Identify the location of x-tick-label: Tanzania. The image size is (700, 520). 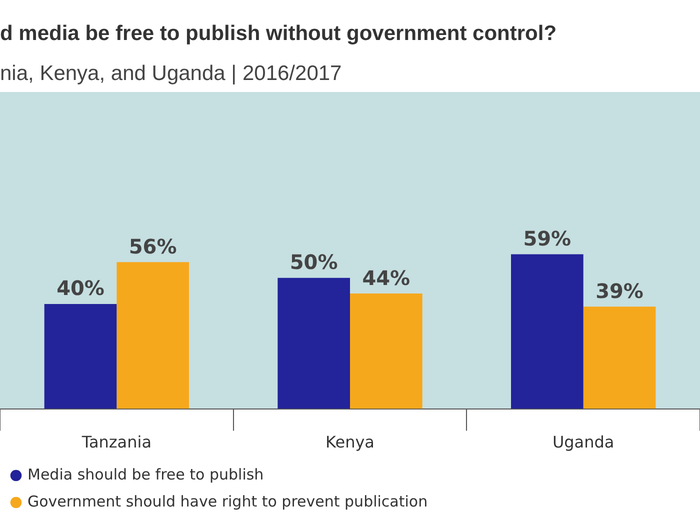
(116, 442).